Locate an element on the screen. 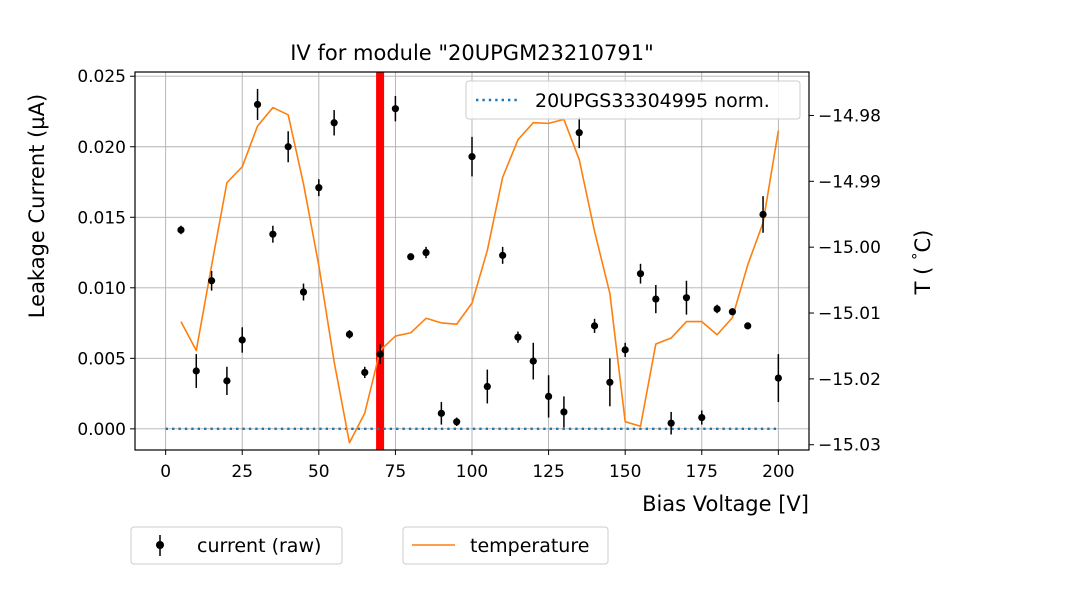  legend-upper-frame is located at coordinates (633, 100).